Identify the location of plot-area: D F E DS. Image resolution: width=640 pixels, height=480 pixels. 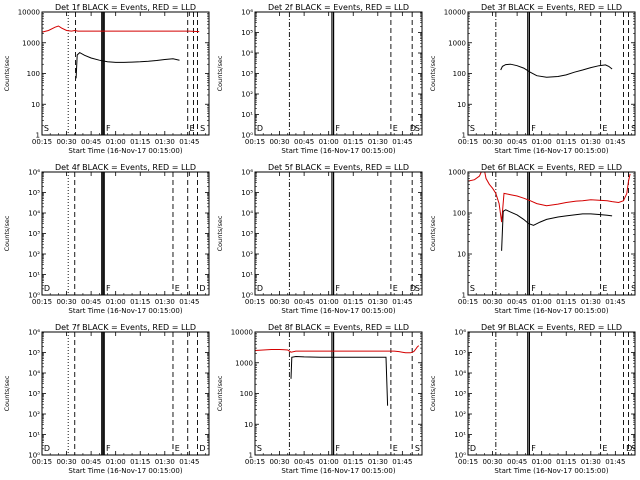
(338, 233).